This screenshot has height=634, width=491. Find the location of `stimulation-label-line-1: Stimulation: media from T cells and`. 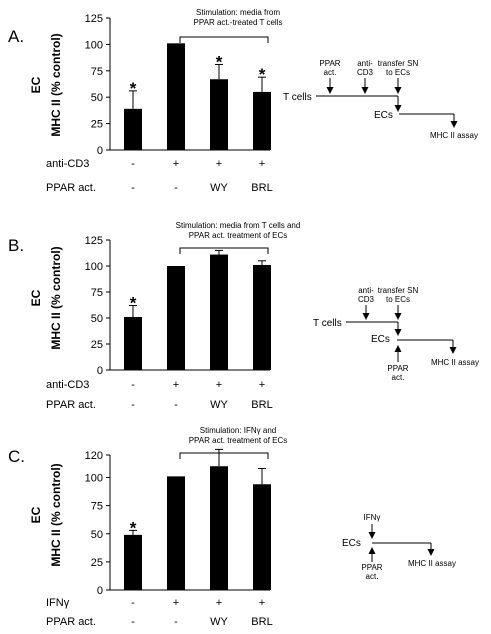

stimulation-label-line-1: Stimulation: media from T cells and is located at coordinates (238, 225).